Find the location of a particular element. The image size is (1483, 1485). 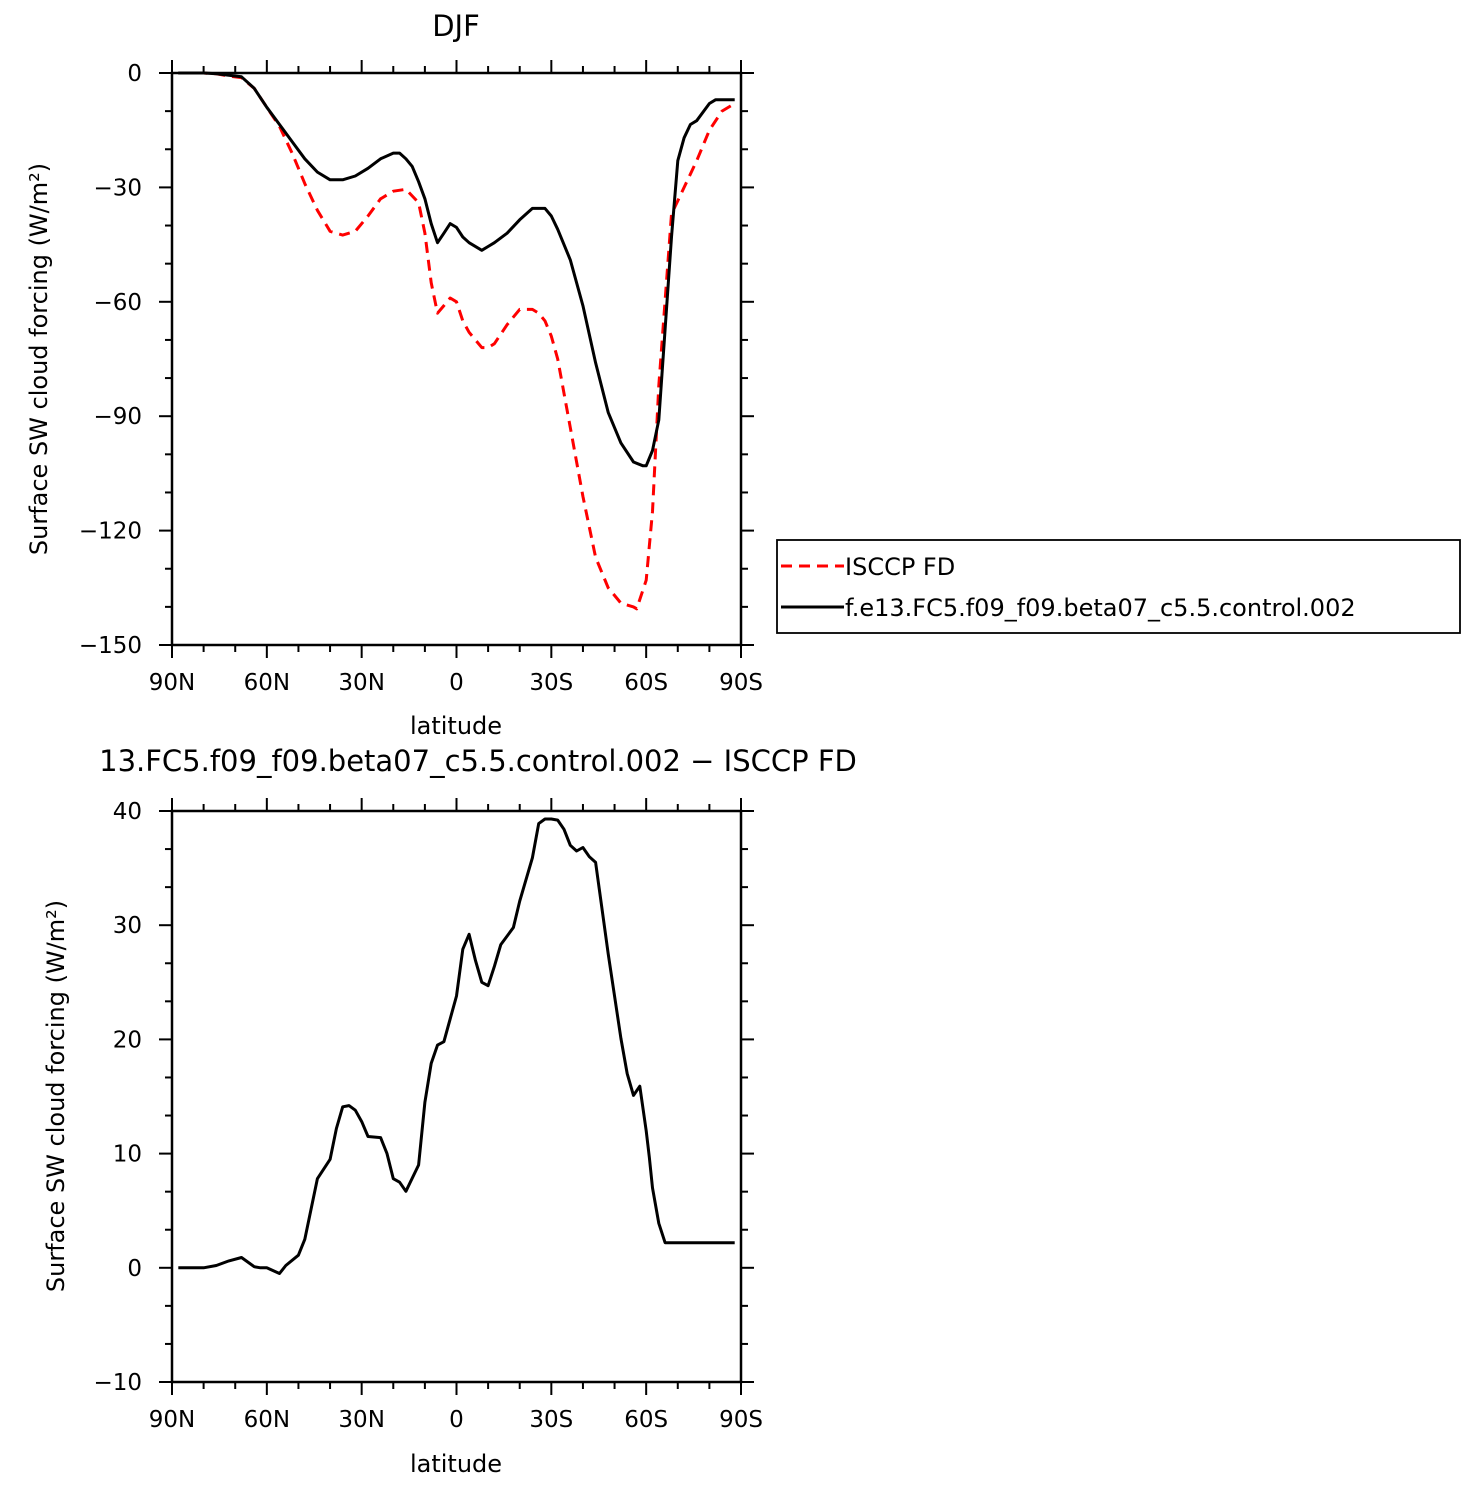

top-x-tick-label: 60N is located at coordinates (267, 683).